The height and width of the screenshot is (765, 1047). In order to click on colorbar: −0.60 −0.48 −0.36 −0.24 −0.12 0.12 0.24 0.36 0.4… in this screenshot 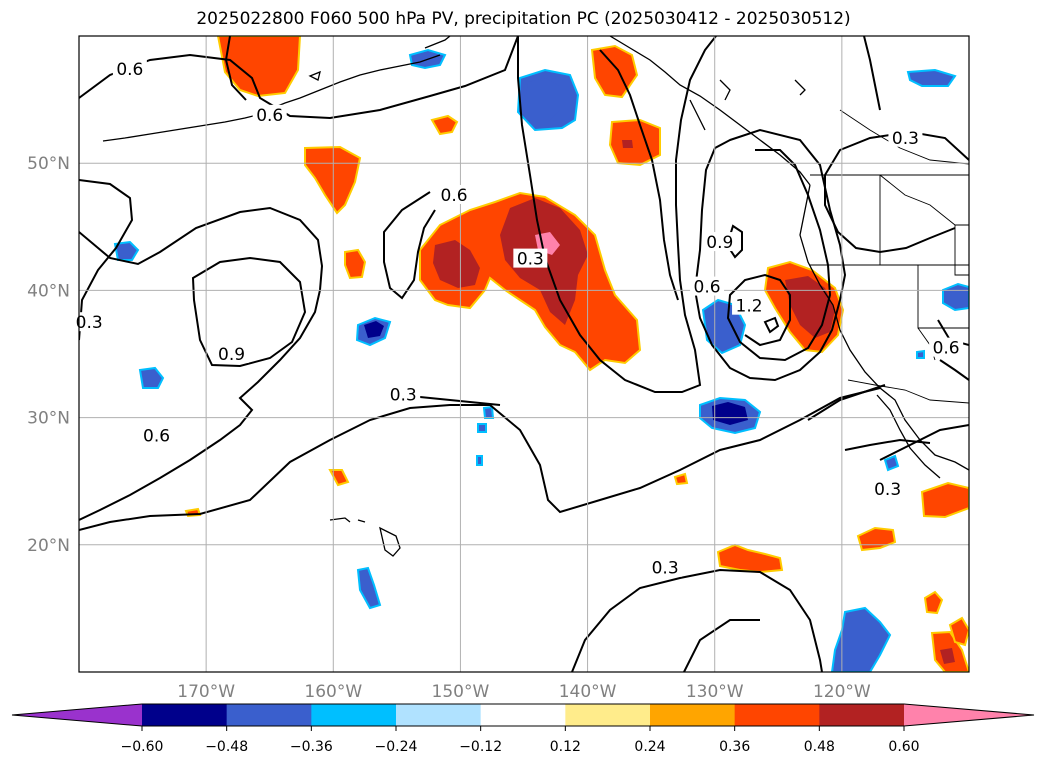, I will do `click(523, 729)`.